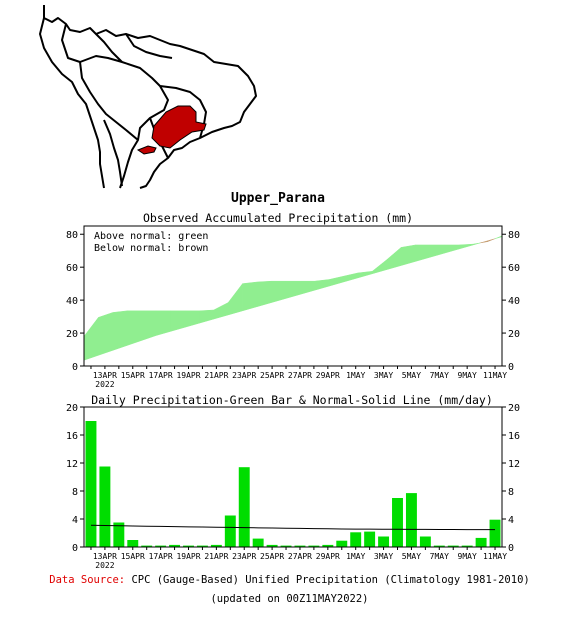 This screenshot has height=633, width=579. I want to click on continent-outline-west, so click(72, 103).